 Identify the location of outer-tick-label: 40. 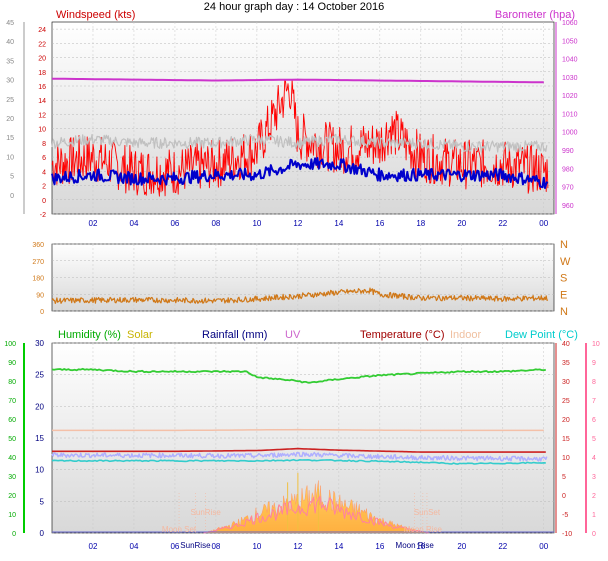
(10, 42).